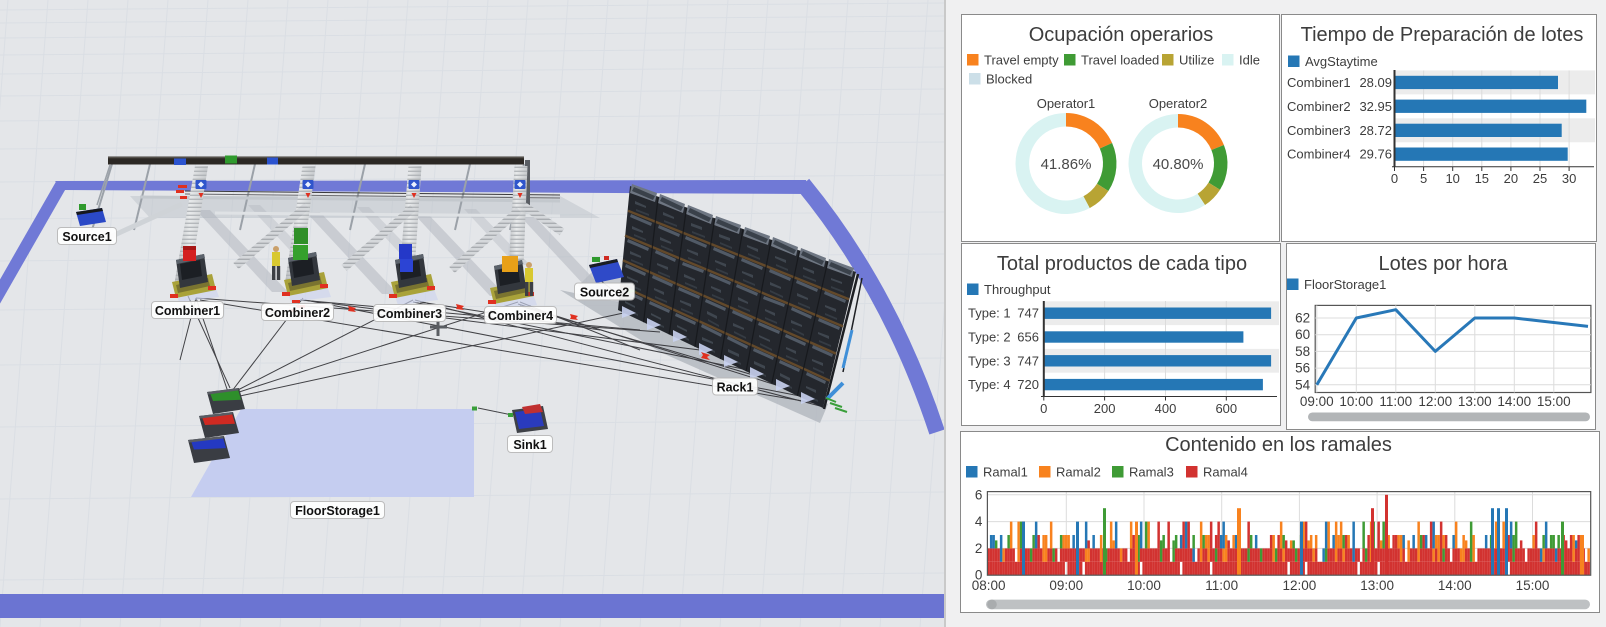 The image size is (1606, 627). Describe the element at coordinates (1303, 384) in the screenshot. I see `svg-text: 54` at that location.